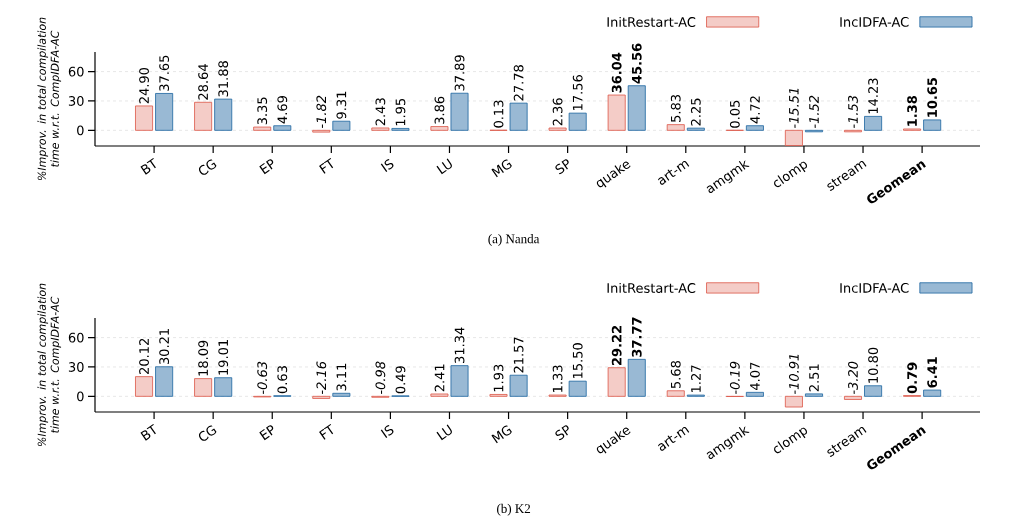 The width and height of the screenshot is (1028, 528). What do you see at coordinates (439, 378) in the screenshot?
I see `data-label: 2.41` at bounding box center [439, 378].